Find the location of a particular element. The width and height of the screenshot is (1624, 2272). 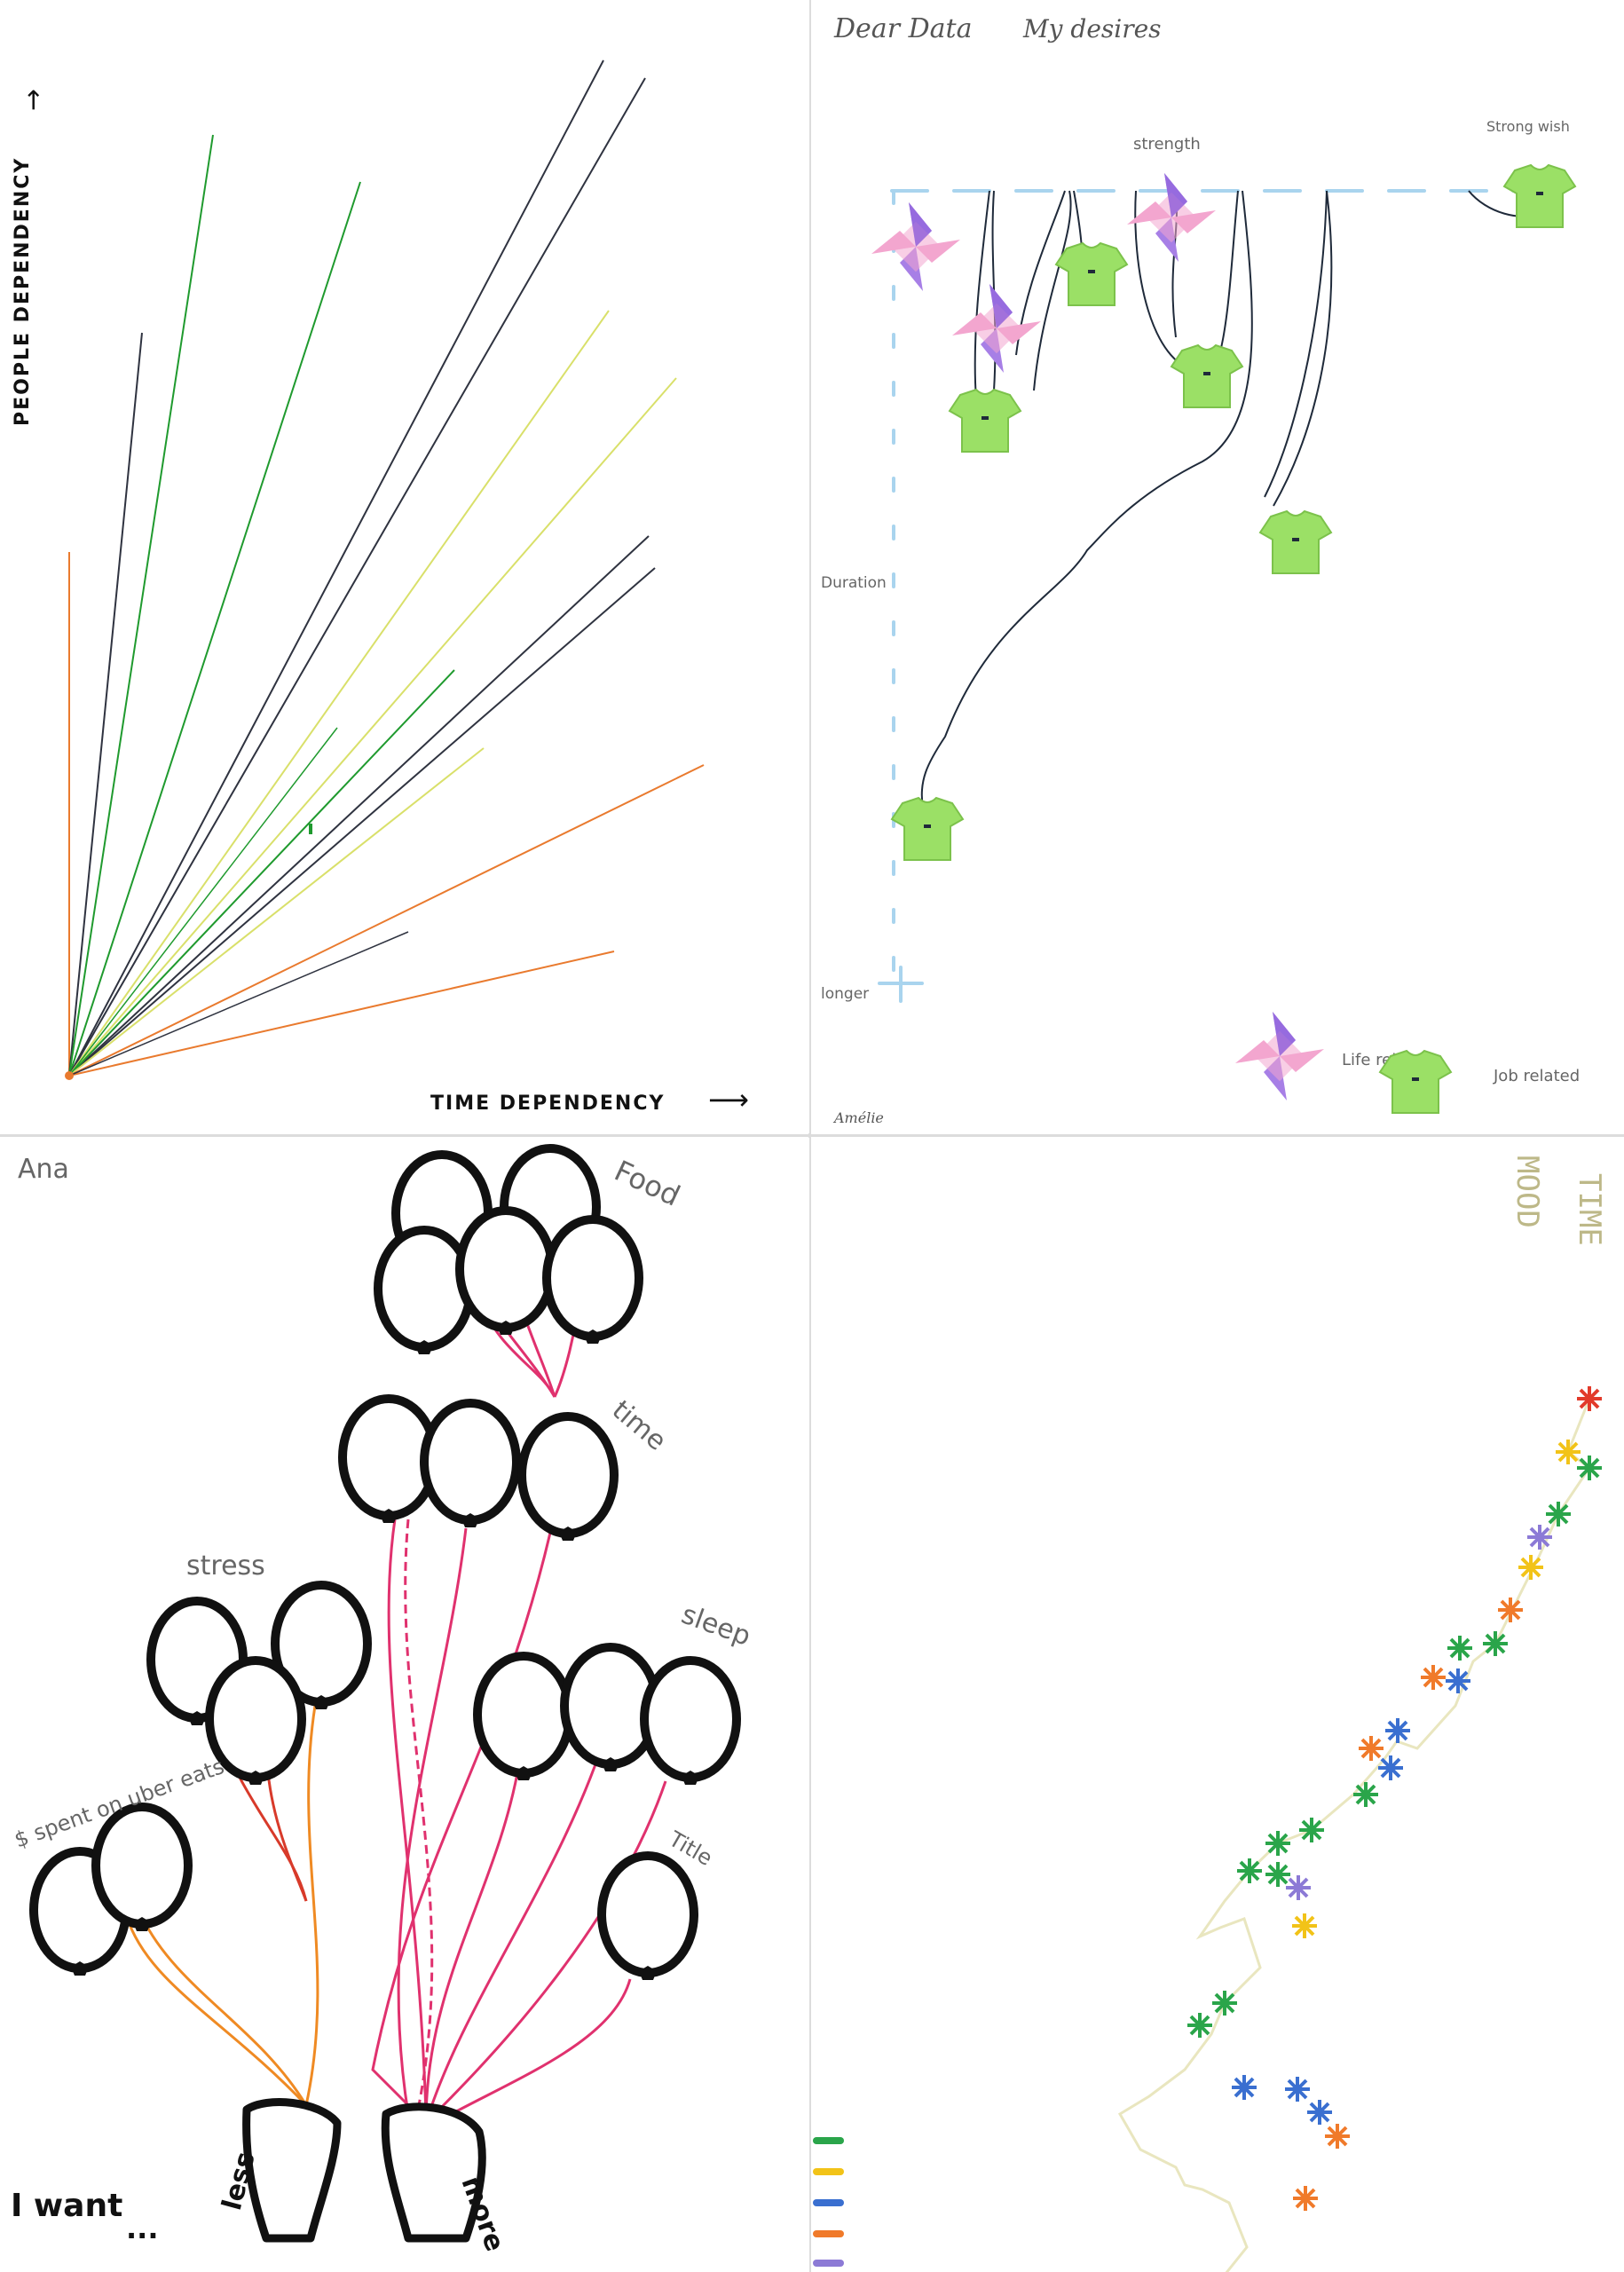

legend-pinwheel-icon is located at coordinates (1279, 1056).